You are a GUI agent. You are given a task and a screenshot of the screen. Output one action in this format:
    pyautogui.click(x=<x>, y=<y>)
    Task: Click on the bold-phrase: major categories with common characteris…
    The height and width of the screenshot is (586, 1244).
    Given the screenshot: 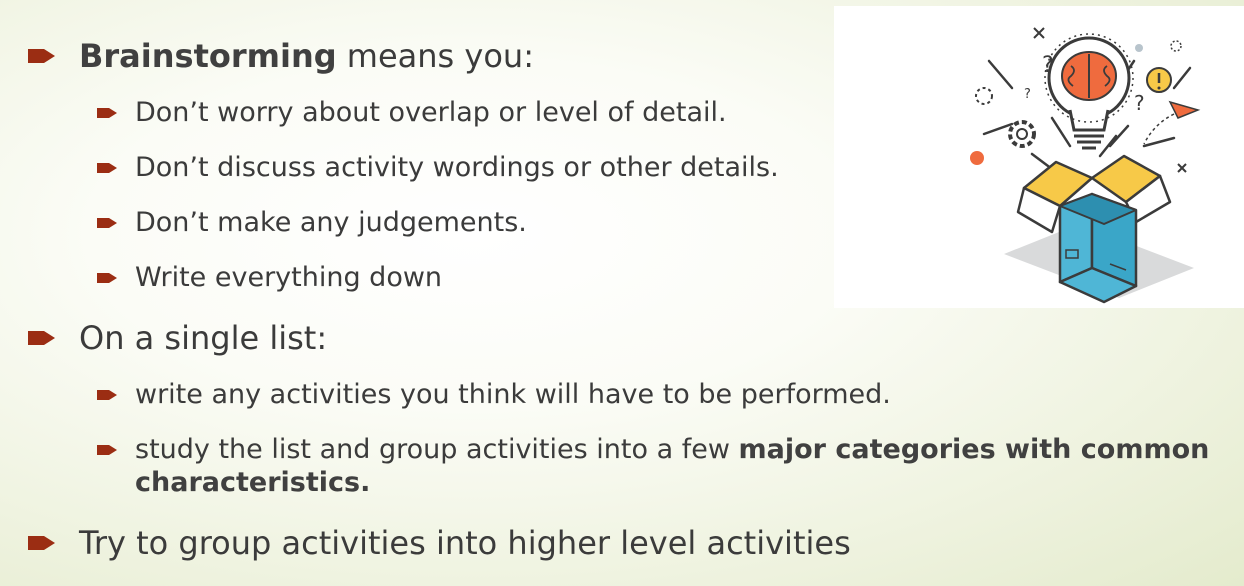 What is the action you would take?
    pyautogui.click(x=672, y=466)
    